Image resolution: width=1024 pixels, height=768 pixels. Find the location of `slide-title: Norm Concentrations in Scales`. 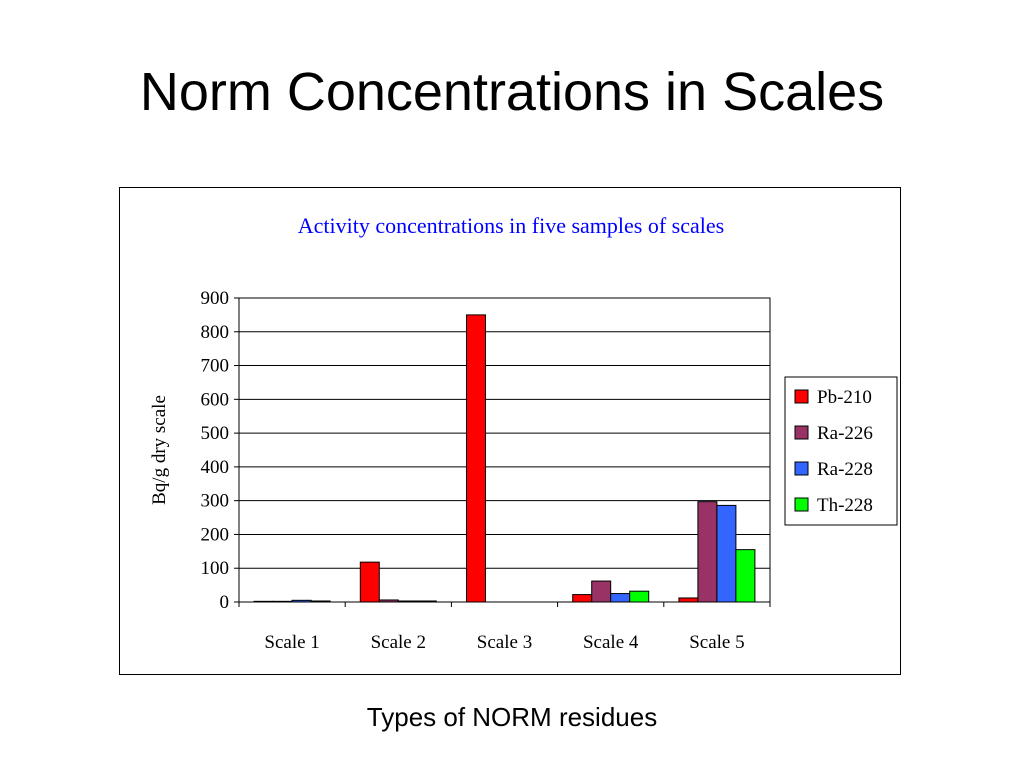

slide-title: Norm Concentrations in Scales is located at coordinates (512, 92).